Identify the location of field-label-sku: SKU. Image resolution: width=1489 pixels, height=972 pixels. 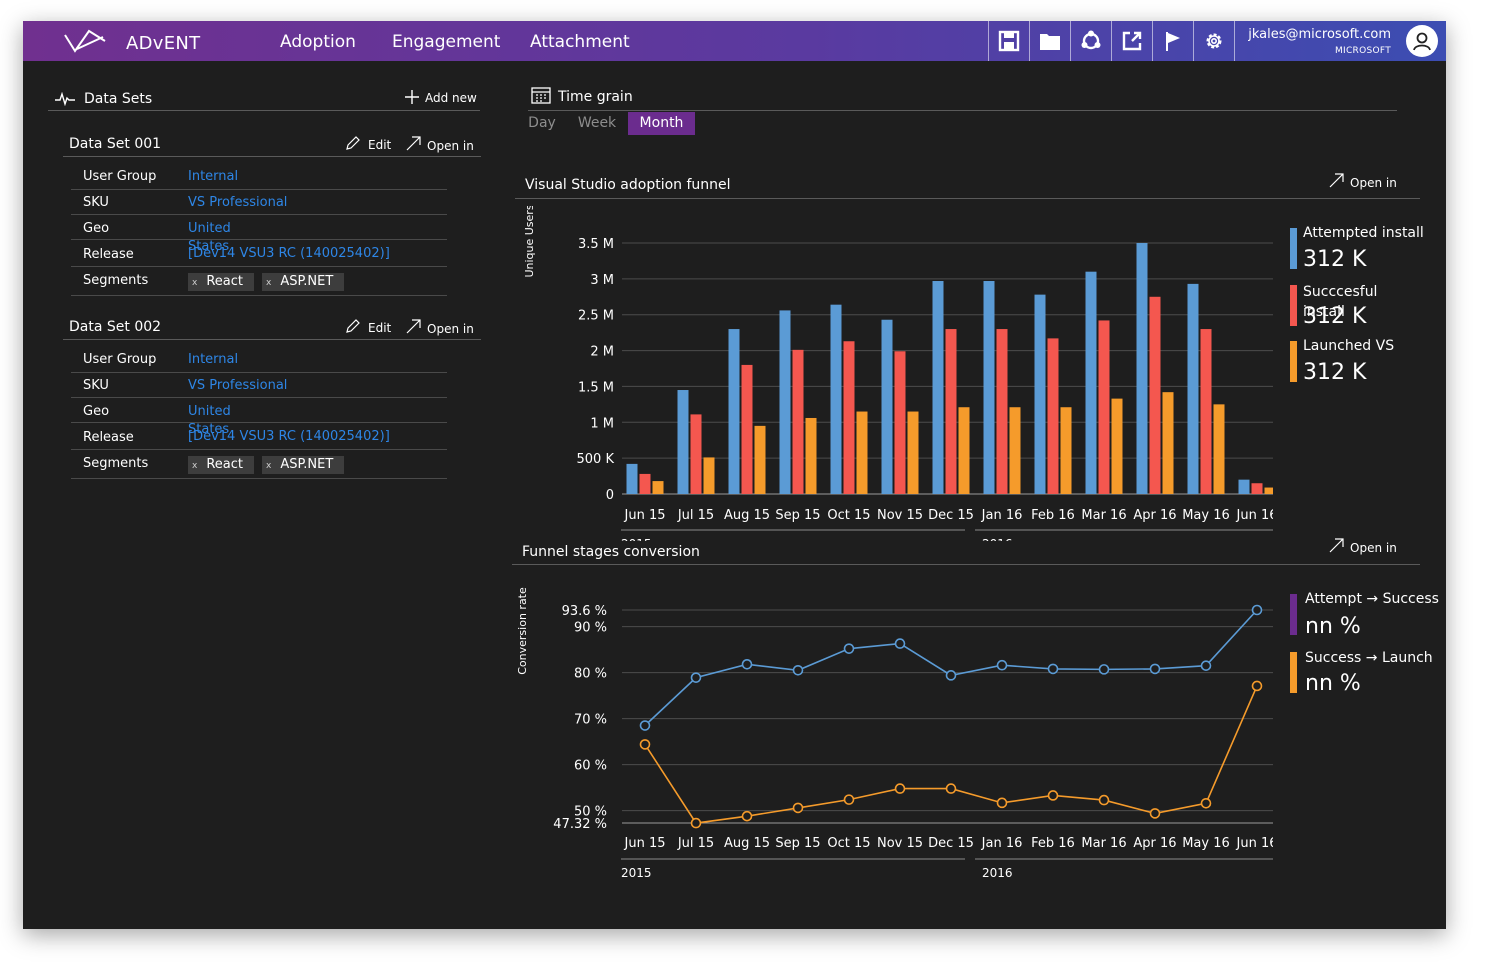
(96, 385).